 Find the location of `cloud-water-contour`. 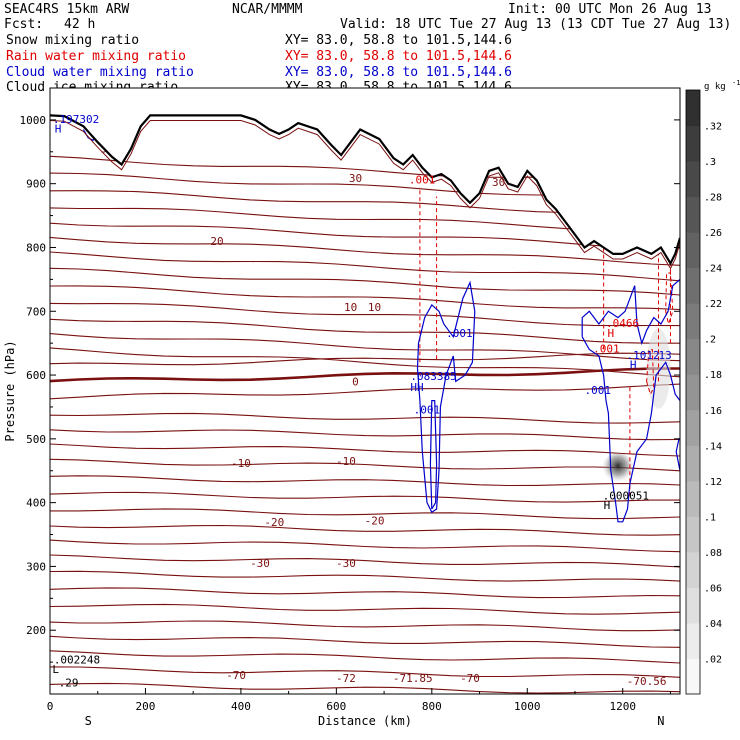

cloud-water-contour is located at coordinates (433, 455).